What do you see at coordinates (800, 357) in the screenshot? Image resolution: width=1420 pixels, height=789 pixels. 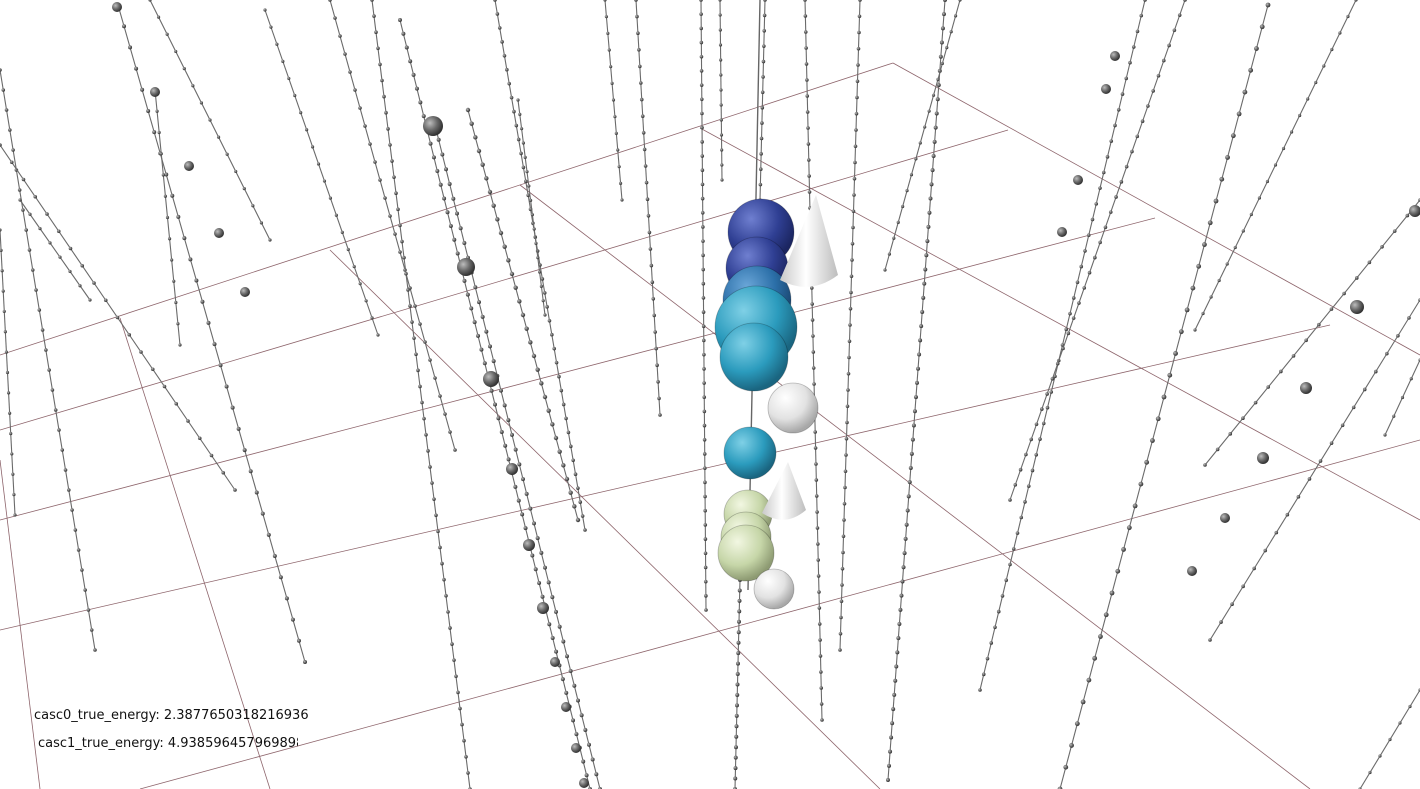 I see `cascade-direction-cones` at bounding box center [800, 357].